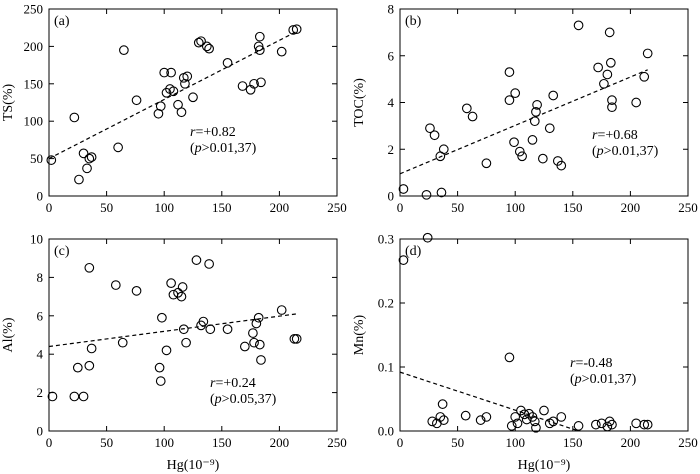 The width and height of the screenshot is (700, 474). Describe the element at coordinates (391, 102) in the screenshot. I see `y-tick-label: 4` at that location.